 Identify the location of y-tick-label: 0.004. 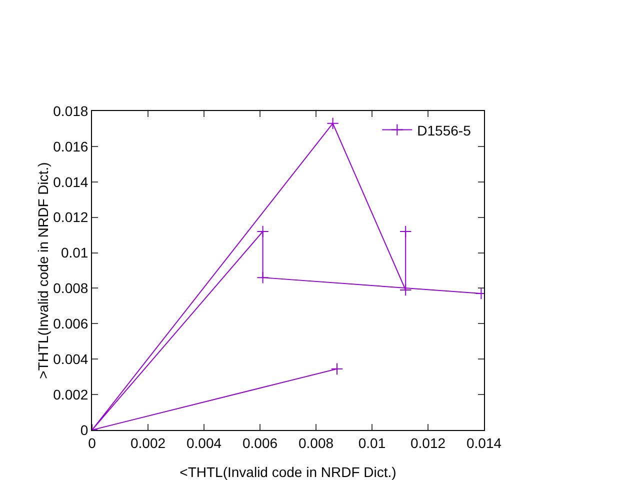
(70, 359).